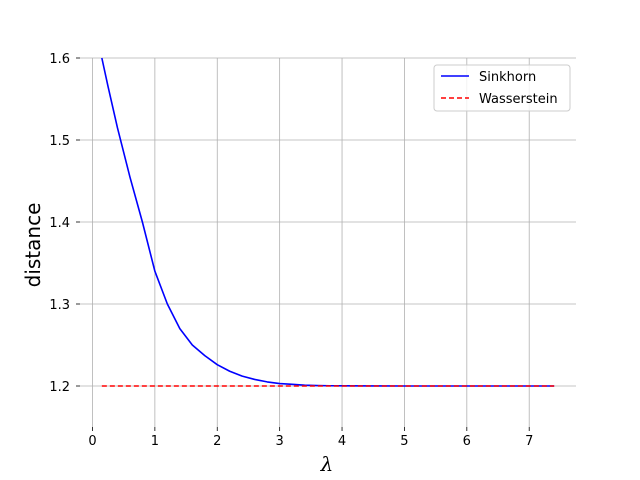  Describe the element at coordinates (507, 77) in the screenshot. I see `legend-label-sinkhorn: Sinkhorn` at that location.